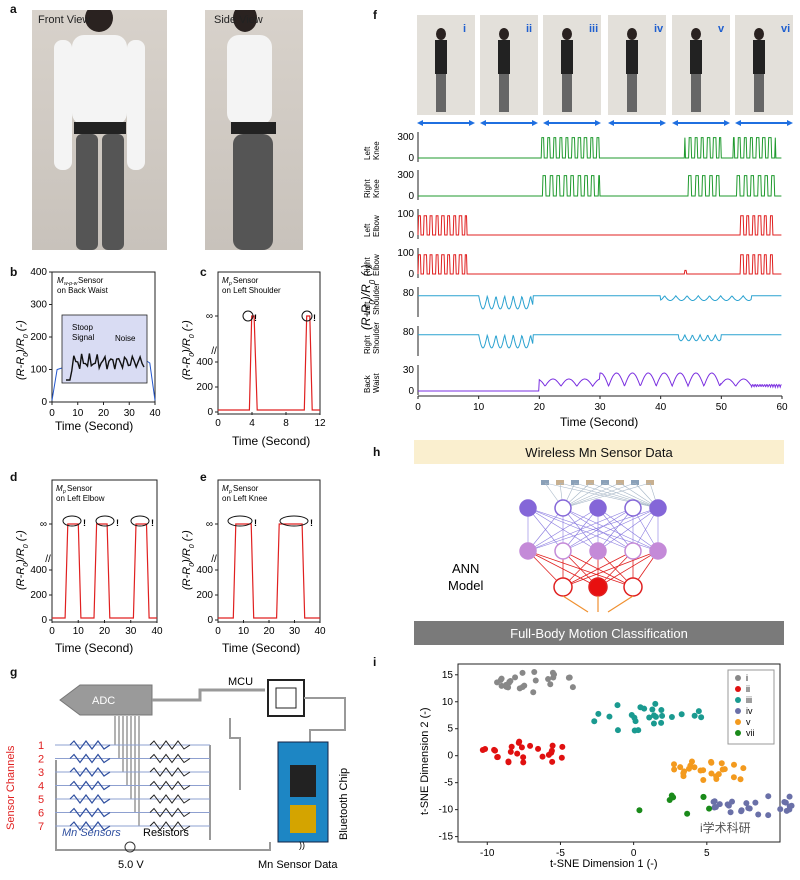 The width and height of the screenshot is (800, 880). What do you see at coordinates (170, 745) in the screenshot?
I see `resistor-icon` at bounding box center [170, 745].